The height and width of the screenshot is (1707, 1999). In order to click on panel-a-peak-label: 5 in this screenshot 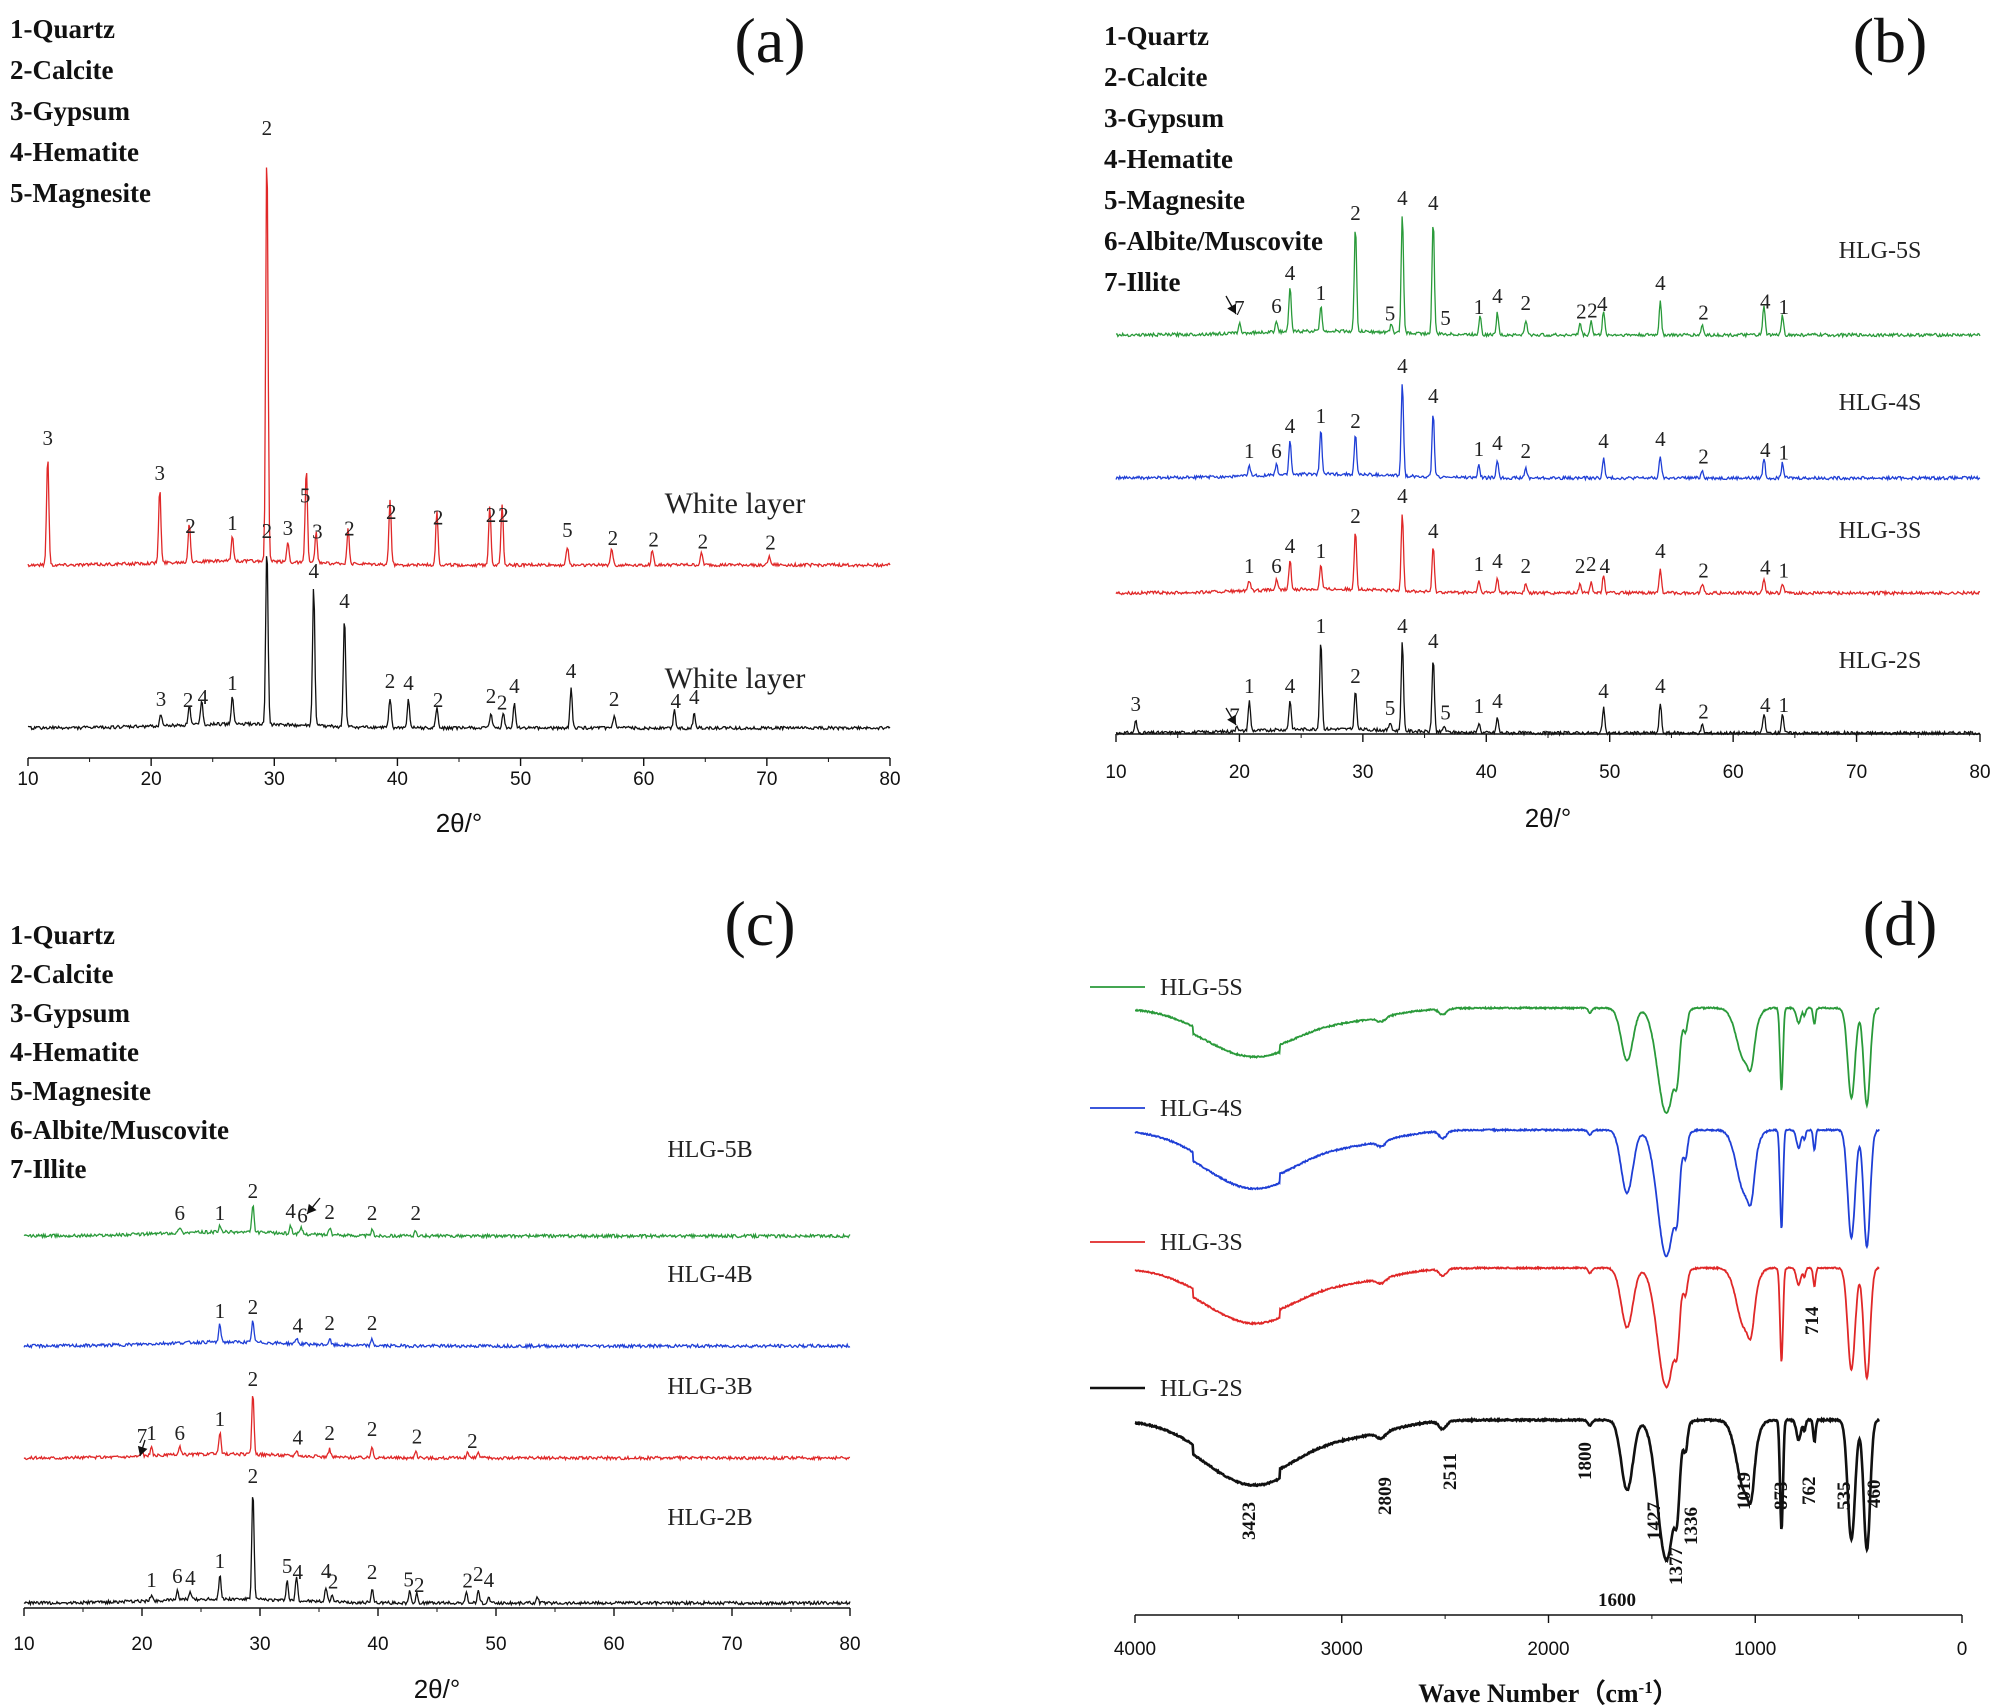, I will do `click(567, 530)`.